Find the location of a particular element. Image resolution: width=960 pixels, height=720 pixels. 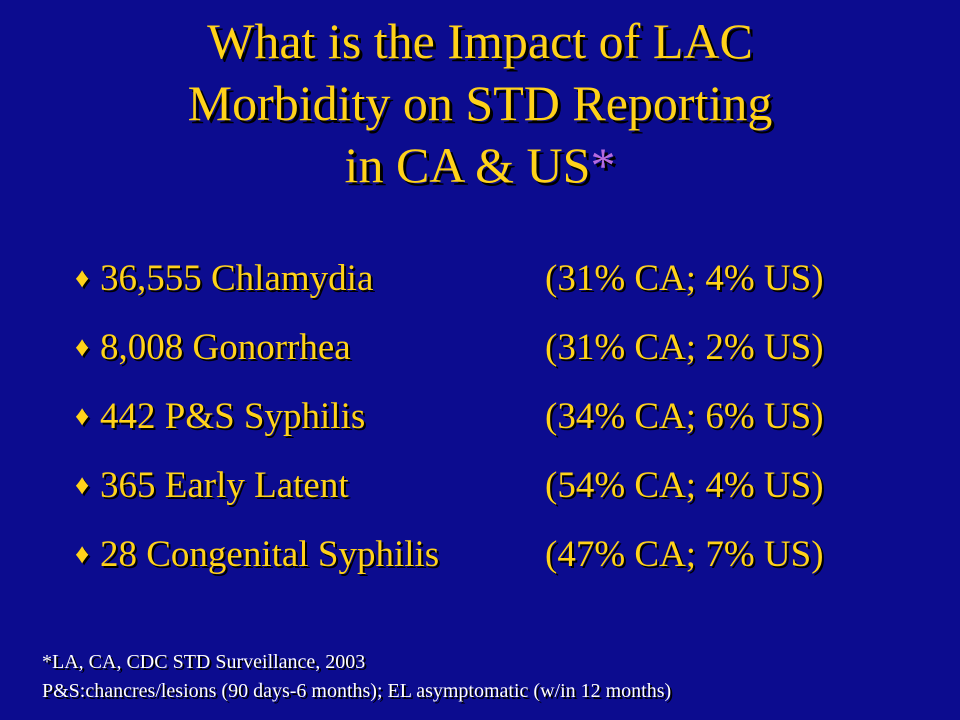

title-line-2: Morbidity on STD Reporting is located at coordinates (480, 103).